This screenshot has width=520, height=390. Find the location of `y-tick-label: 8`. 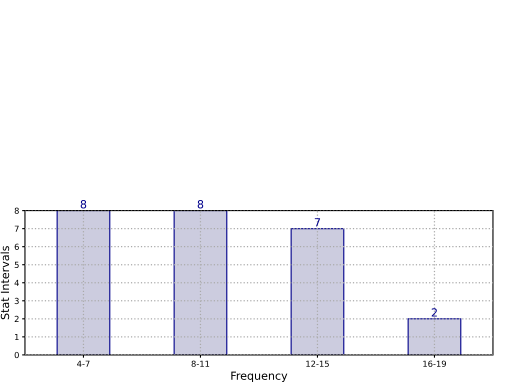

y-tick-label: 8 is located at coordinates (16, 211).